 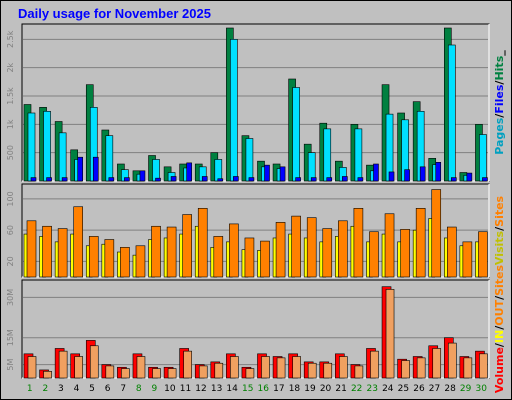 What do you see at coordinates (278, 389) in the screenshot?
I see `x-tick-label: 17` at bounding box center [278, 389].